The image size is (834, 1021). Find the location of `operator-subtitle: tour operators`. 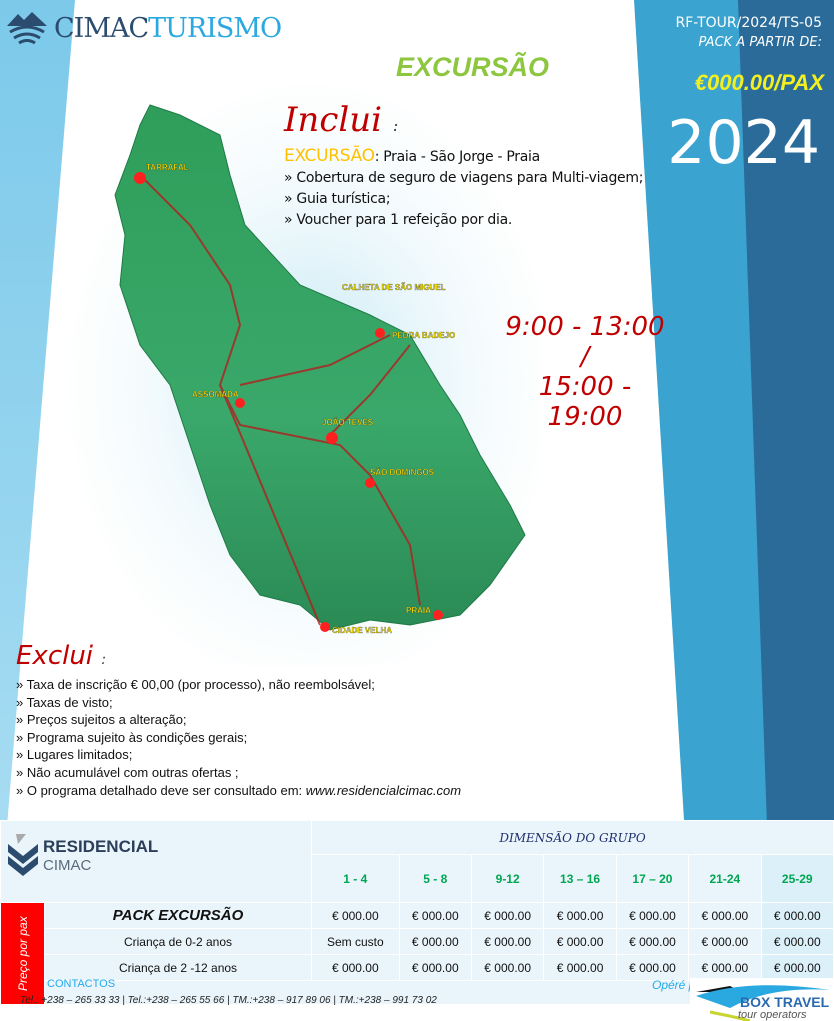

operator-subtitle: tour operators is located at coordinates (772, 1015).